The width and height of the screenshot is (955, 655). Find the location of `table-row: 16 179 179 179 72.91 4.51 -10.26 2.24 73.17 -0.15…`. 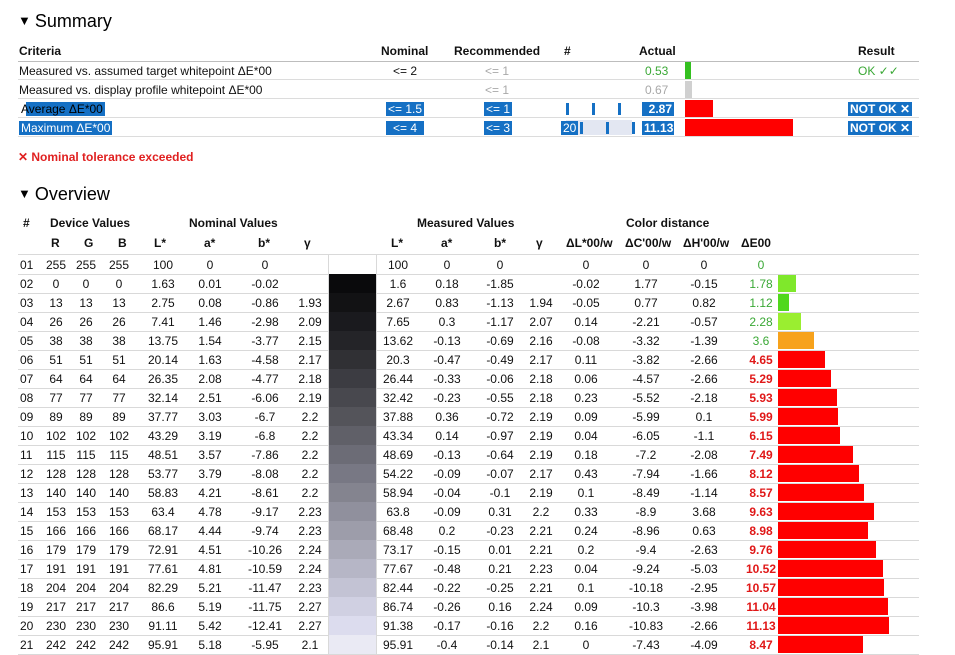

table-row: 16 179 179 179 72.91 4.51 -10.26 2.24 73.17 -0.15… is located at coordinates (468, 550).